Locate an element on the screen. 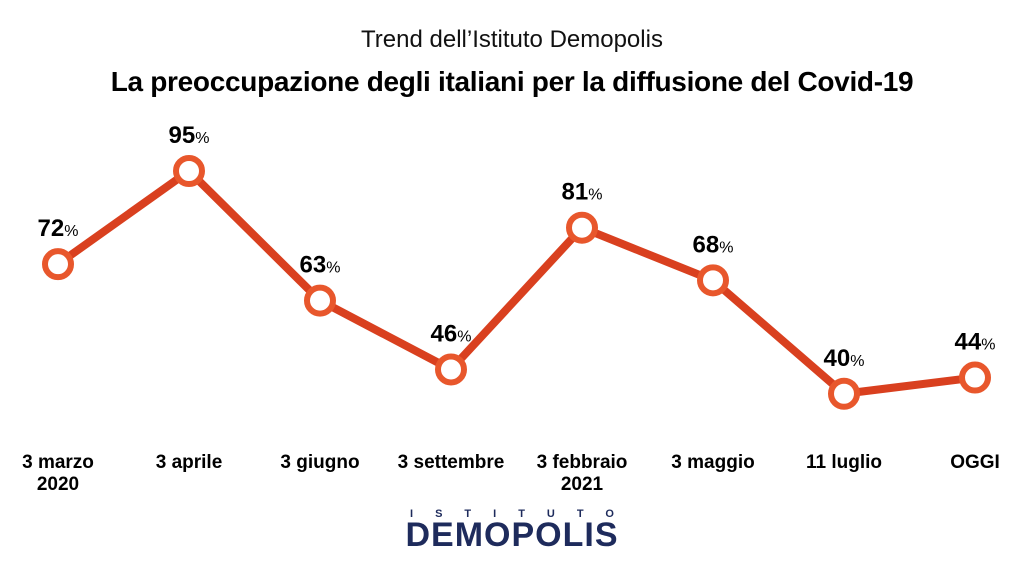 The image size is (1024, 576). x-tick-label: 3 aprile is located at coordinates (189, 462).